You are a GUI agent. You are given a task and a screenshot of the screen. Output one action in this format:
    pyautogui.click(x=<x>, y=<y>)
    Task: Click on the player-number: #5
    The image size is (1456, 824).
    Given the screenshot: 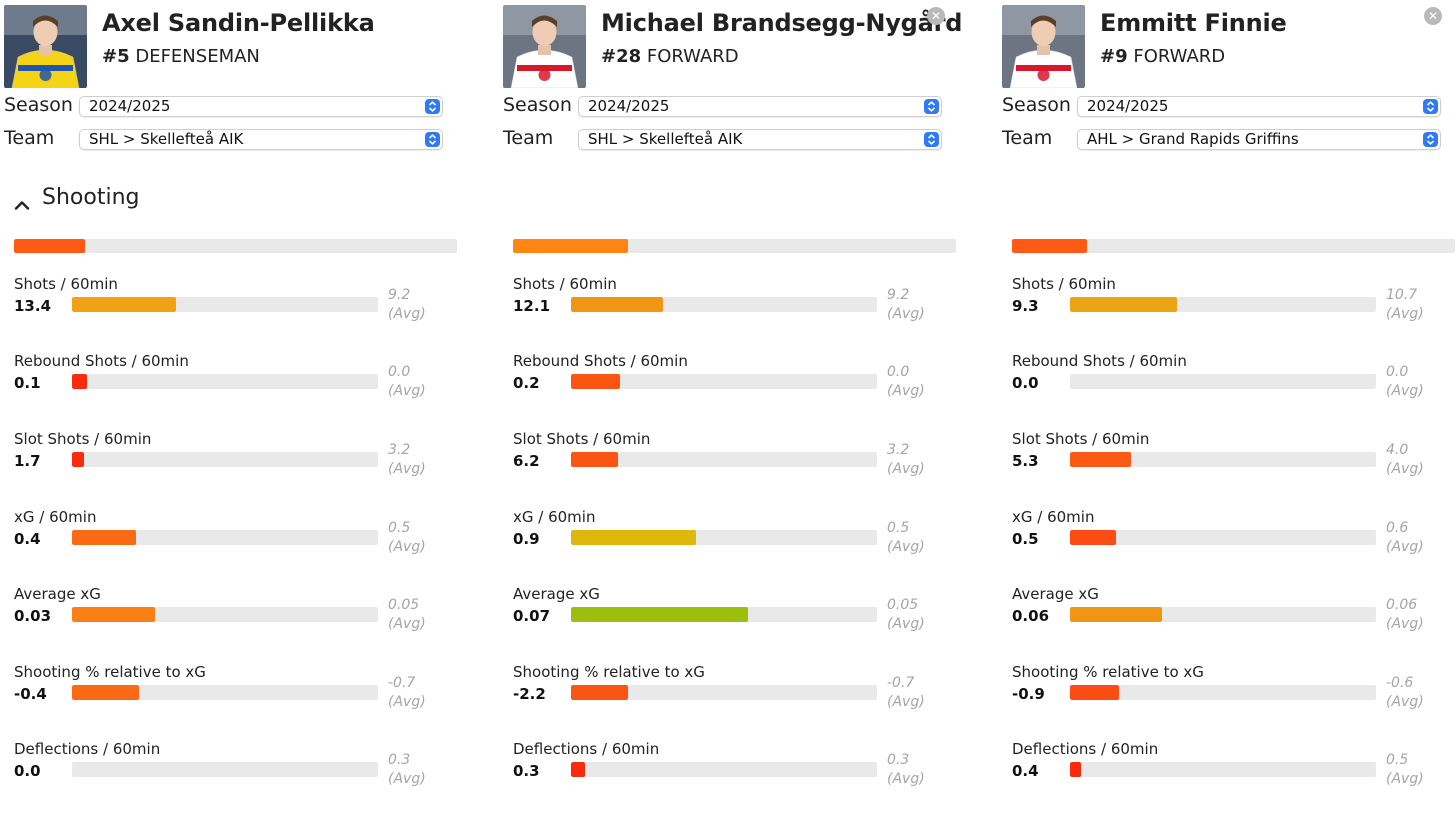 What is the action you would take?
    pyautogui.click(x=116, y=56)
    